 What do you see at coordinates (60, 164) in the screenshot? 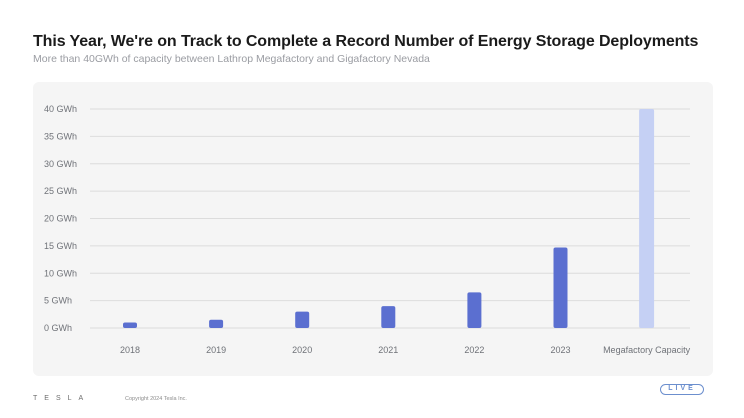
I see `y-tick-label: 30 GWh` at bounding box center [60, 164].